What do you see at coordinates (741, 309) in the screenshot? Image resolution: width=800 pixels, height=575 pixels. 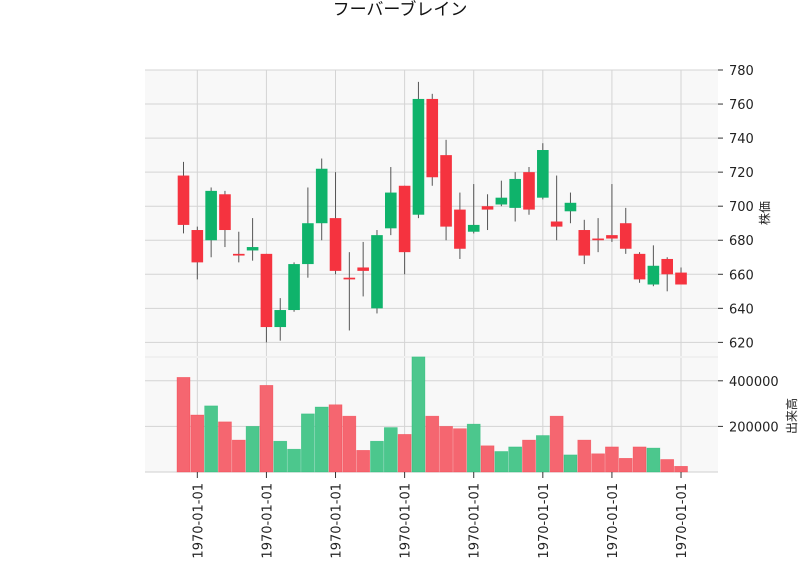 I see `price-tick-label: 640` at bounding box center [741, 309].